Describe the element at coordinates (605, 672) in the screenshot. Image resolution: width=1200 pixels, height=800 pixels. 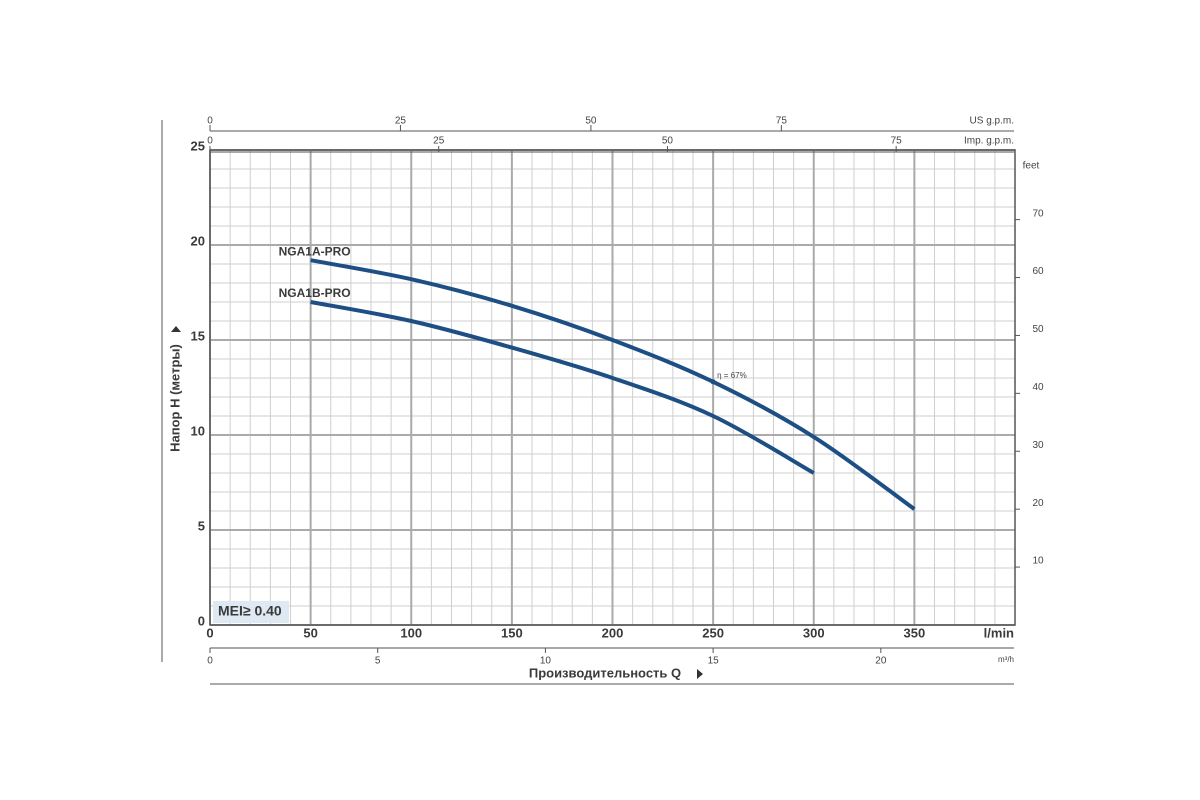
I see `x-axis-label: Производительность Q` at that location.